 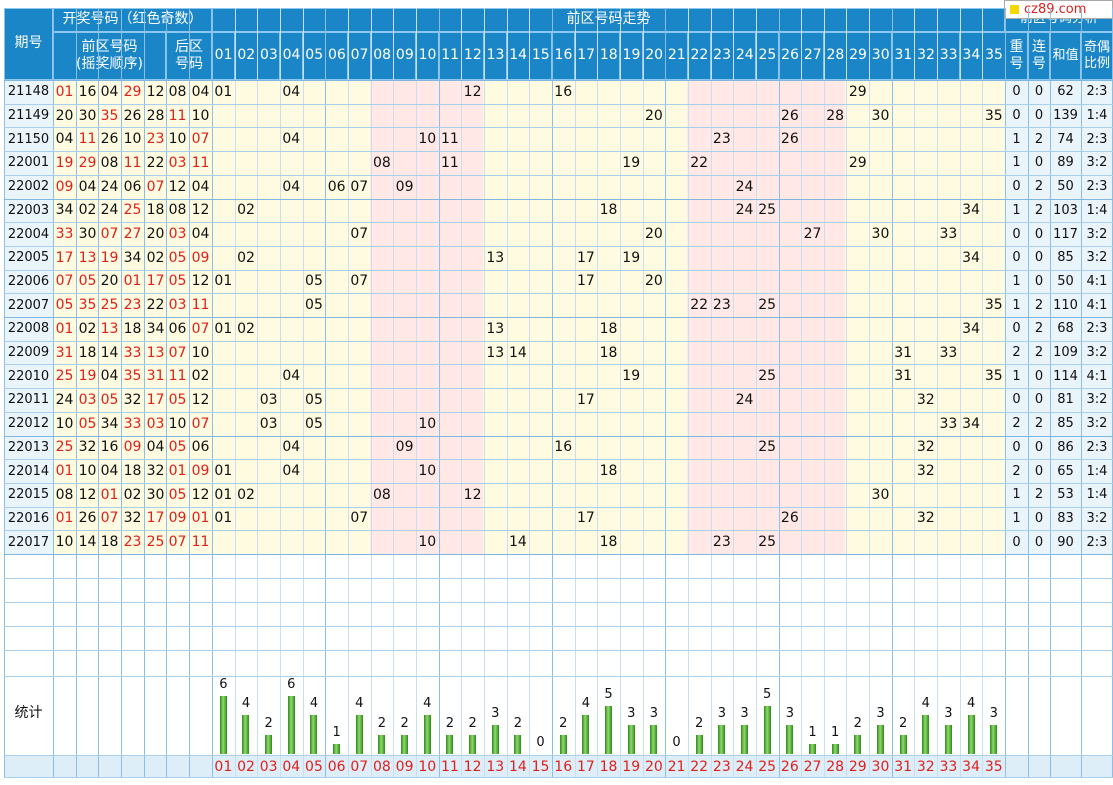 What do you see at coordinates (472, 91) in the screenshot?
I see `trend-mark: 12` at bounding box center [472, 91].